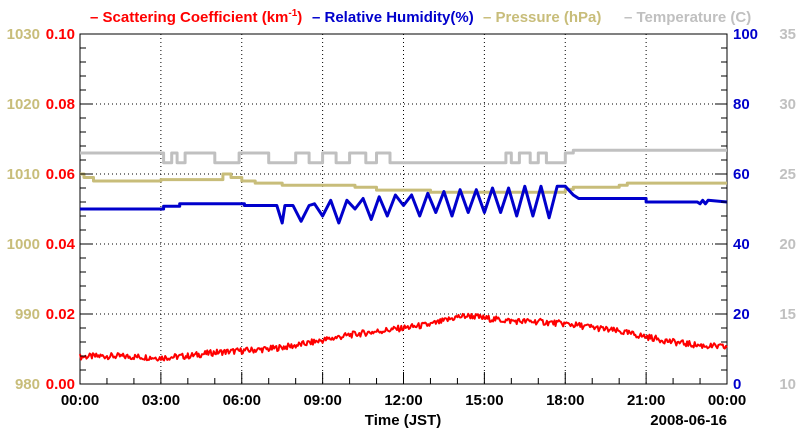 The image size is (800, 434). I want to click on tick-label-humidity: 0, so click(737, 384).